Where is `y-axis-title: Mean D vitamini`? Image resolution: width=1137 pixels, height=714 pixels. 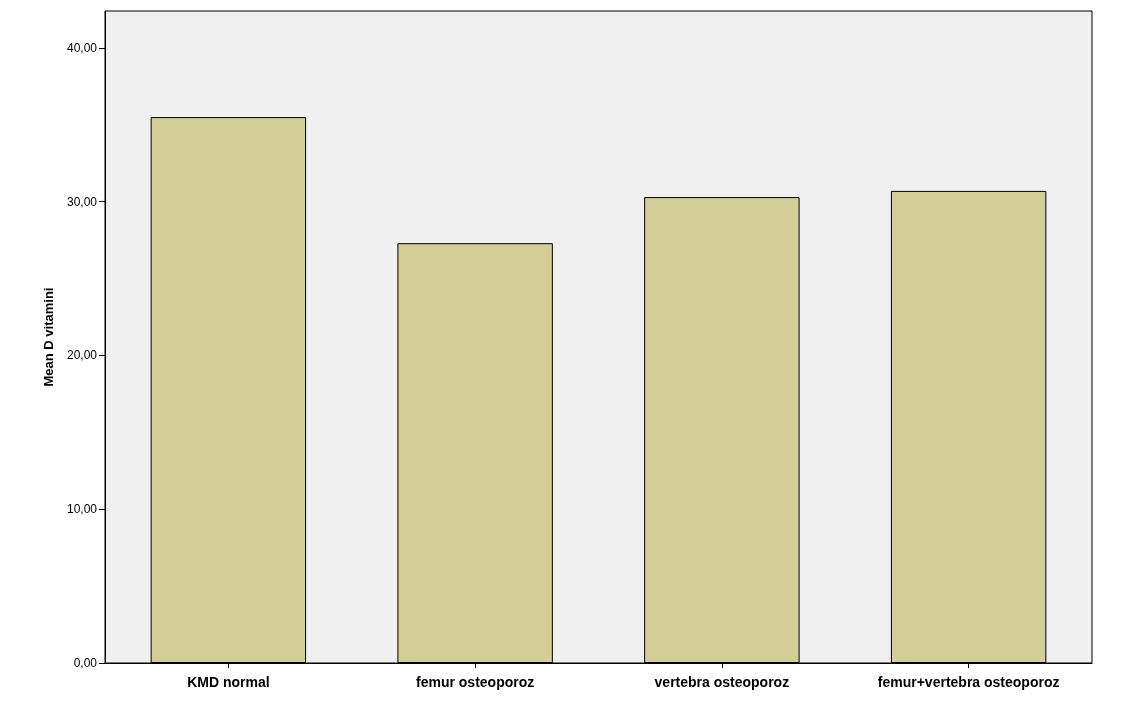 y-axis-title: Mean D vitamini is located at coordinates (48, 337).